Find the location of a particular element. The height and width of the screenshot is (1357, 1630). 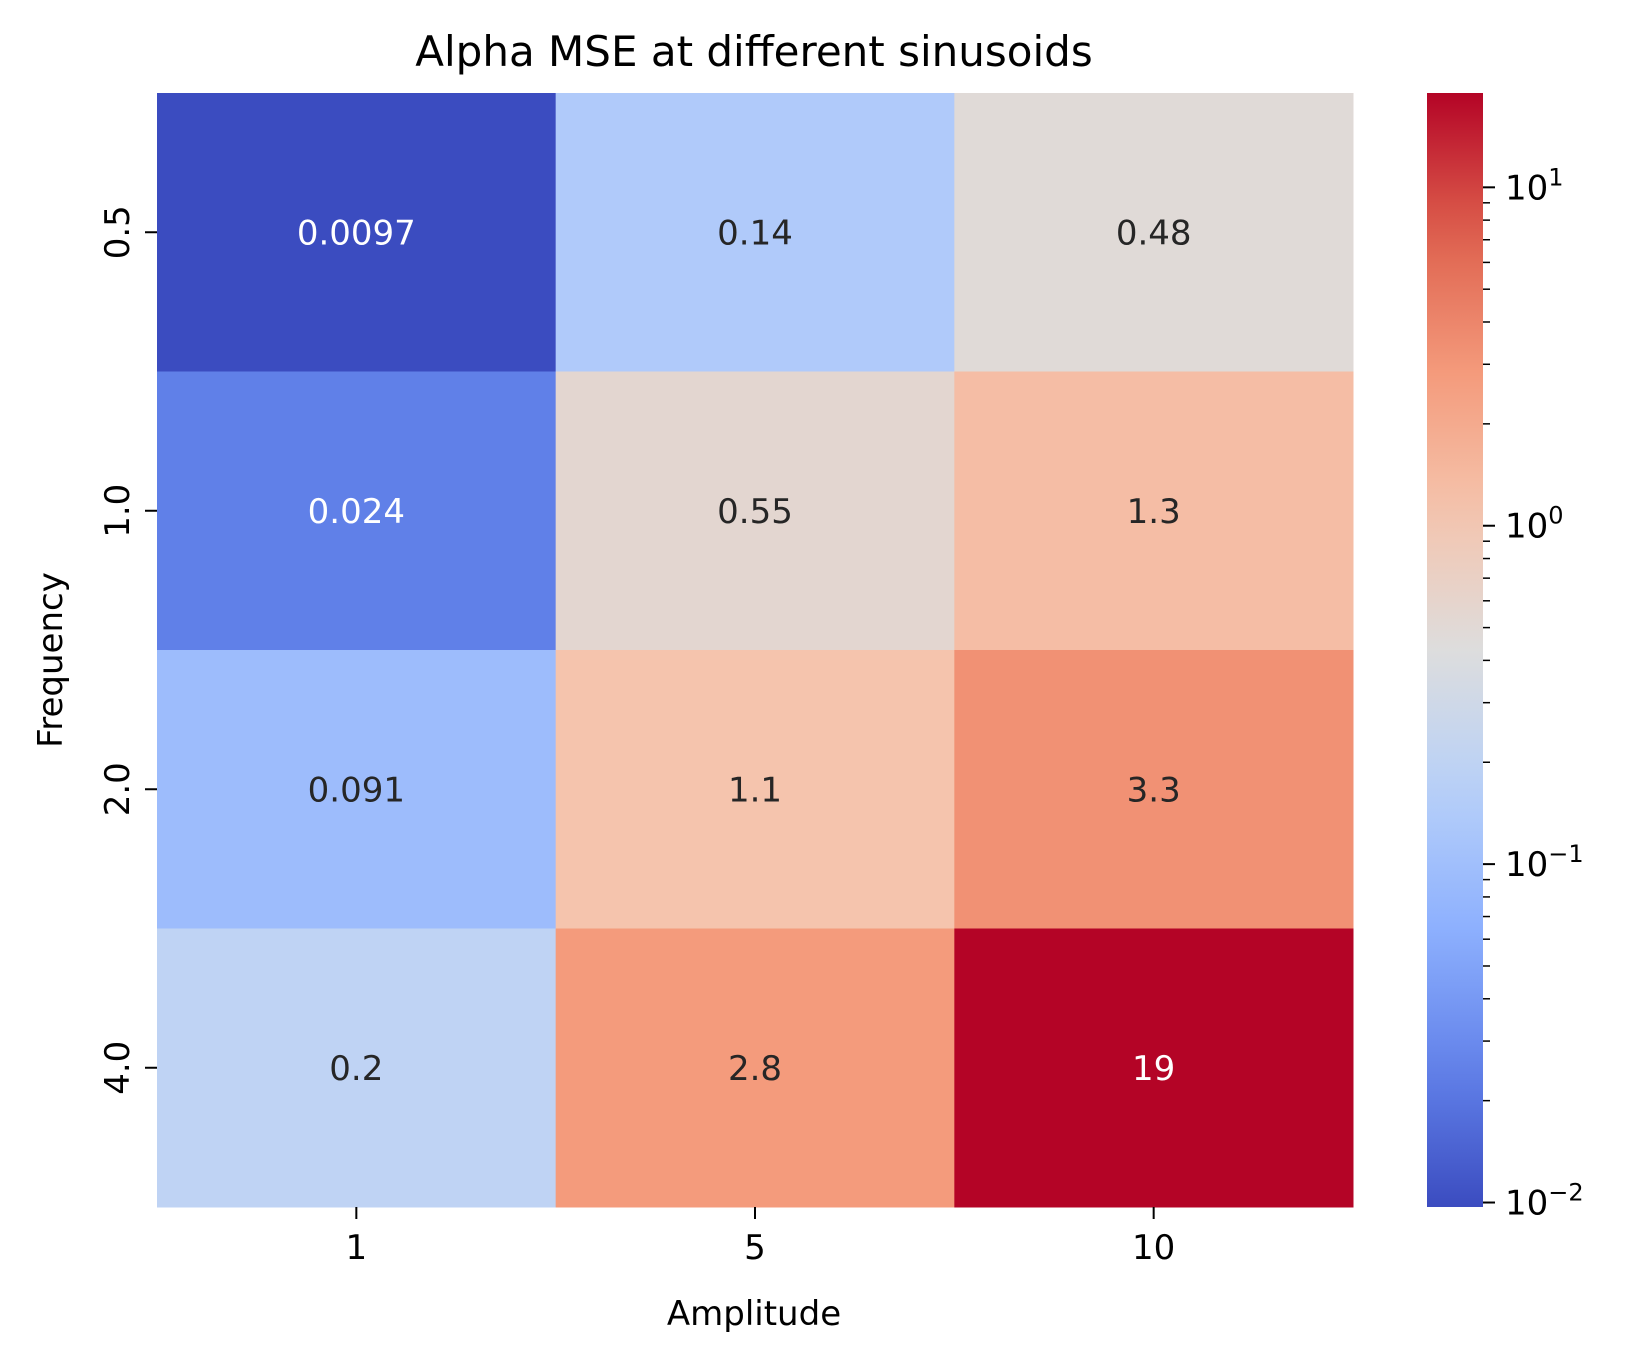

y-axis-label: Frequency is located at coordinates (51, 660).